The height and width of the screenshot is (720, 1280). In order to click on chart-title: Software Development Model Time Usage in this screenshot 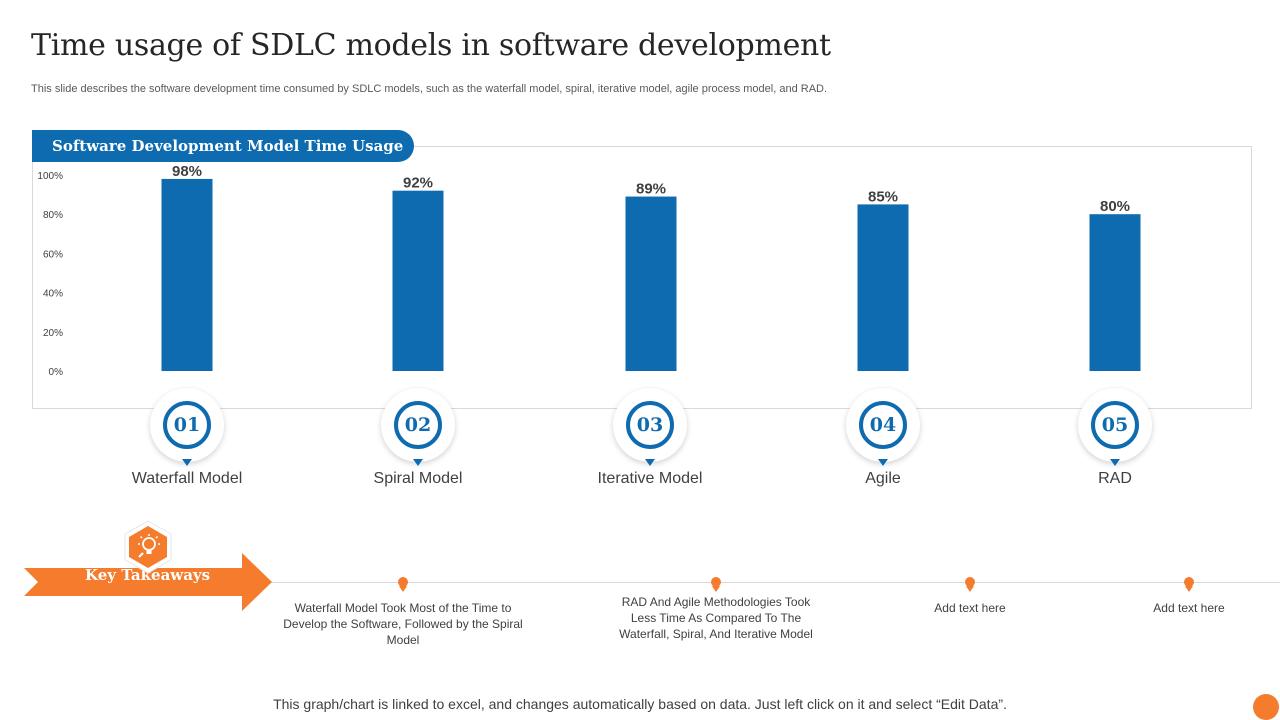, I will do `click(228, 146)`.